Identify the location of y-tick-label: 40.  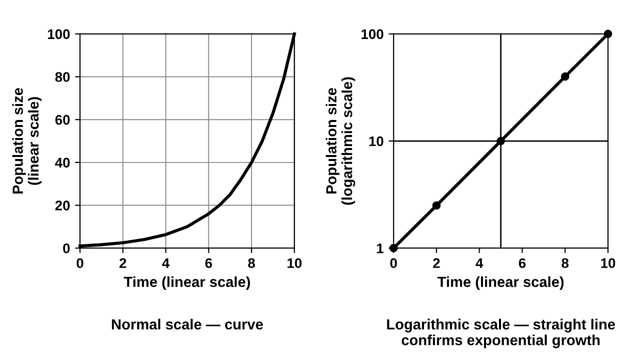
(62, 163).